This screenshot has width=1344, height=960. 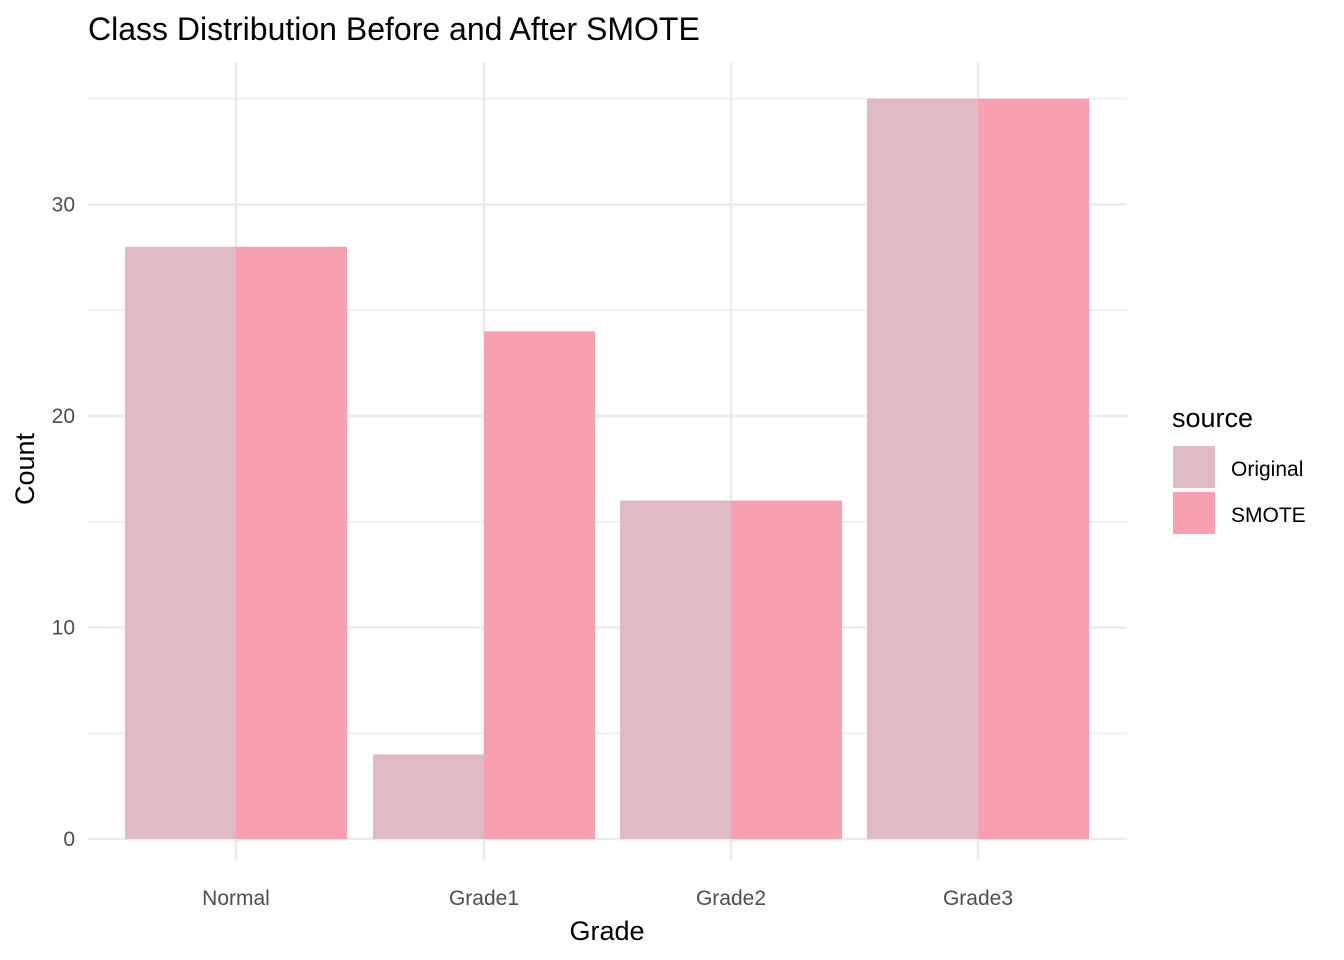 What do you see at coordinates (428, 796) in the screenshot?
I see `bar-original-grade1` at bounding box center [428, 796].